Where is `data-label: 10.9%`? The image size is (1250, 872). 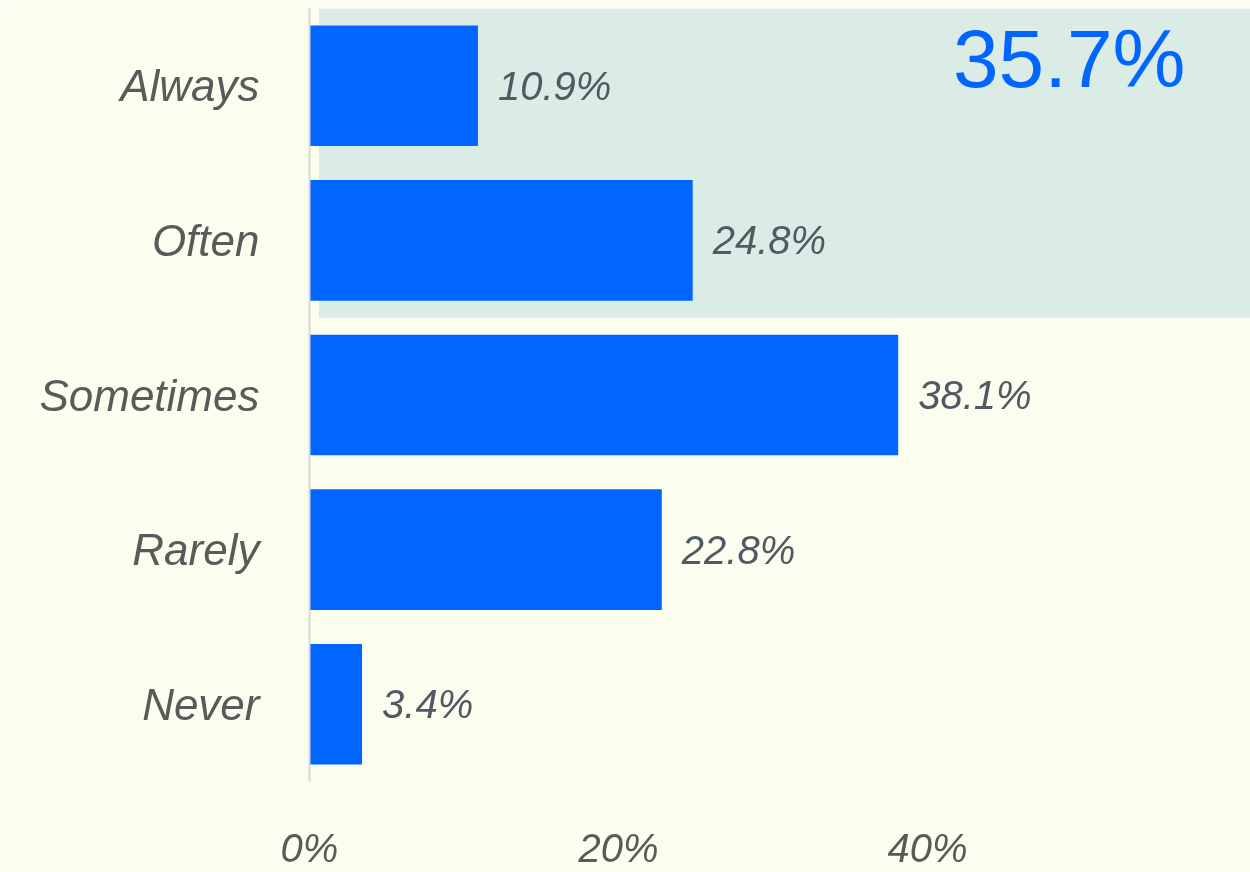
data-label: 10.9% is located at coordinates (554, 85).